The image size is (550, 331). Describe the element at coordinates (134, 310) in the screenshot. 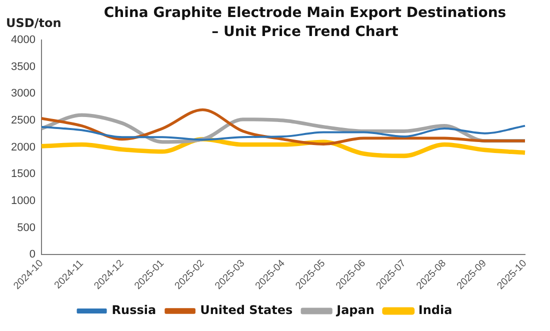

I see `legend-label: Russia` at that location.